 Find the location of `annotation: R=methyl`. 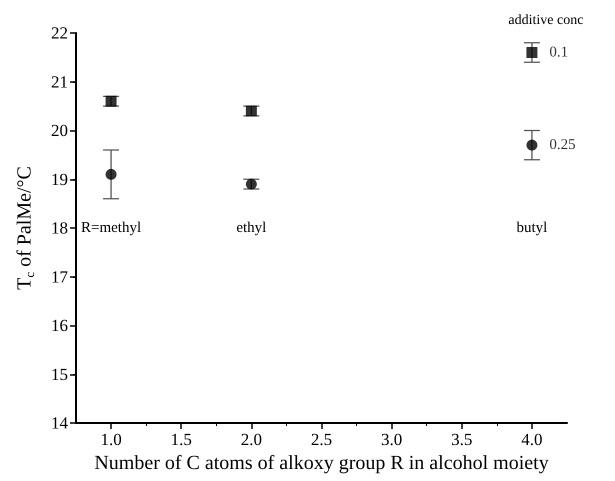

annotation: R=methyl is located at coordinates (111, 228).